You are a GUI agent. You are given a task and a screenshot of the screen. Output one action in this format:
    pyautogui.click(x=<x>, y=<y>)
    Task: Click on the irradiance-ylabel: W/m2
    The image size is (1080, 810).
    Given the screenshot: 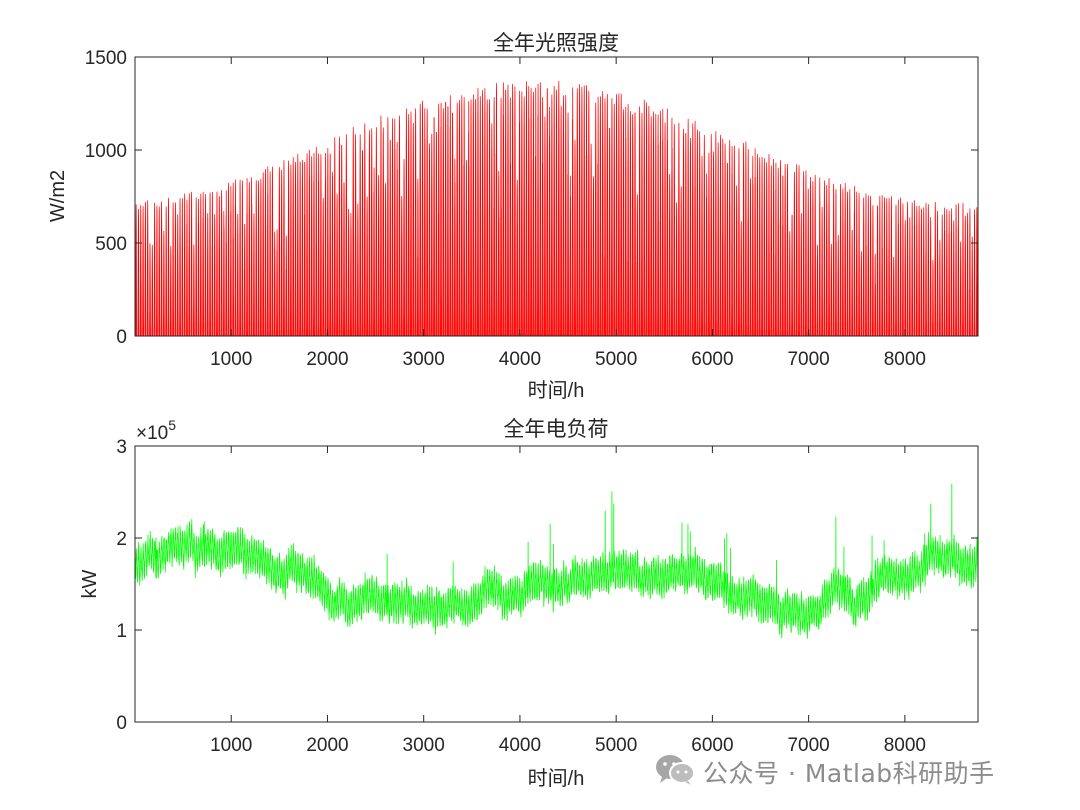 What is the action you would take?
    pyautogui.click(x=58, y=196)
    